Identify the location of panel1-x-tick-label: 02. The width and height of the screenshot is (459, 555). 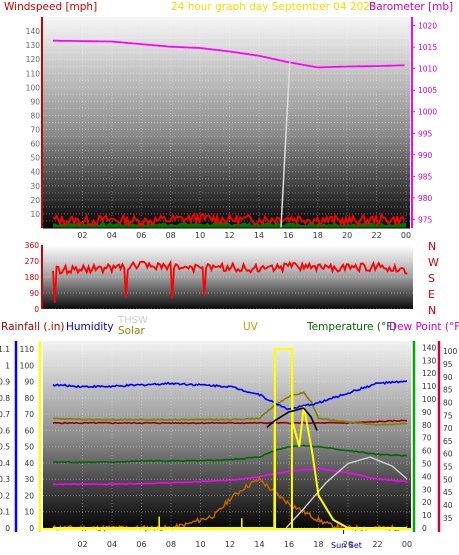
(82, 235).